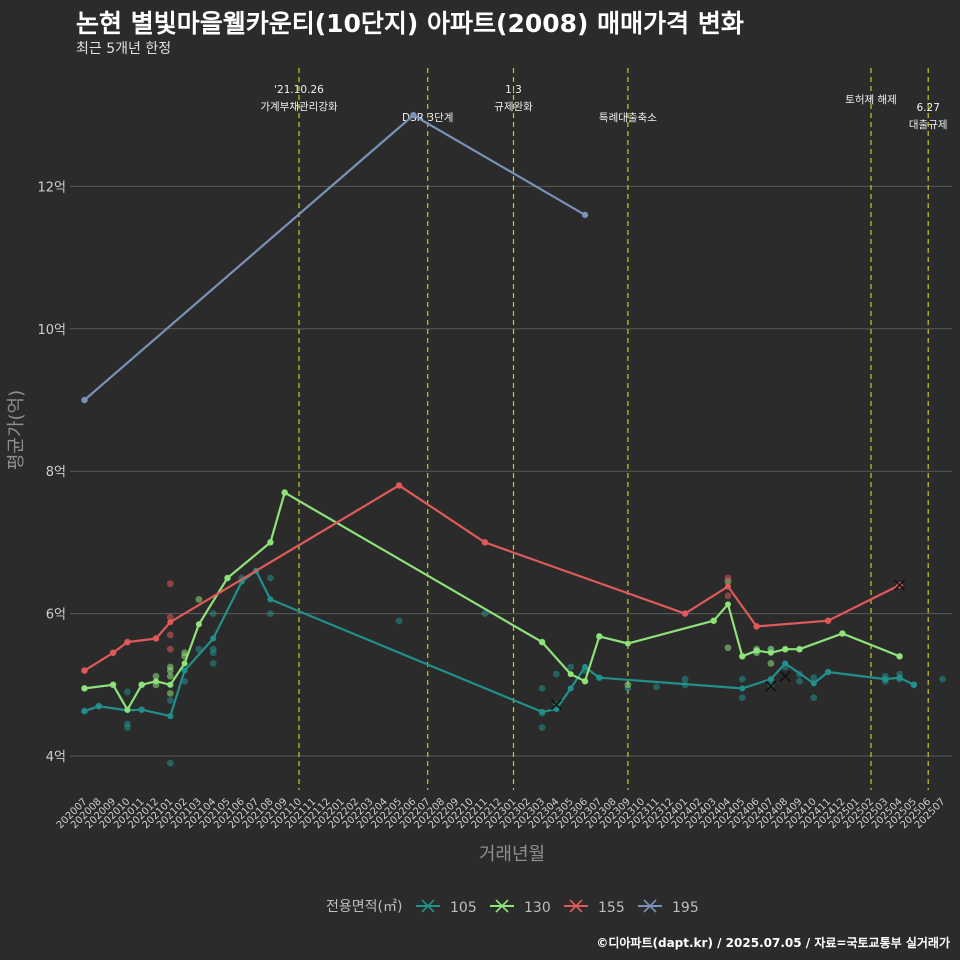 The width and height of the screenshot is (960, 960). I want to click on x-axis-title: 거래년월, so click(512, 854).